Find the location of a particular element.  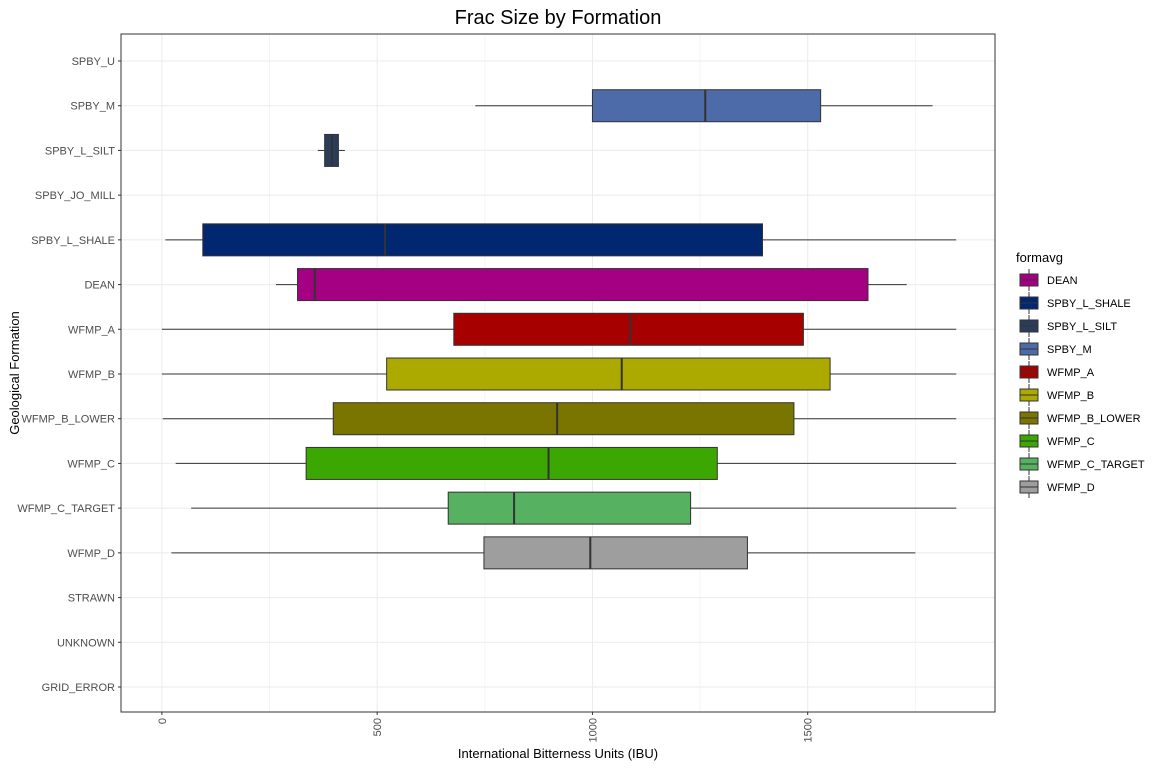

box-wfmp-c is located at coordinates (566, 463).